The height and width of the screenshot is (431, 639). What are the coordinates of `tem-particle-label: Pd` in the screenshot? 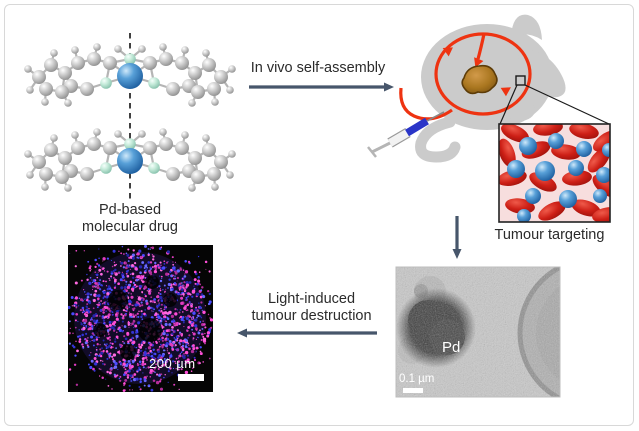 It's located at (451, 347).